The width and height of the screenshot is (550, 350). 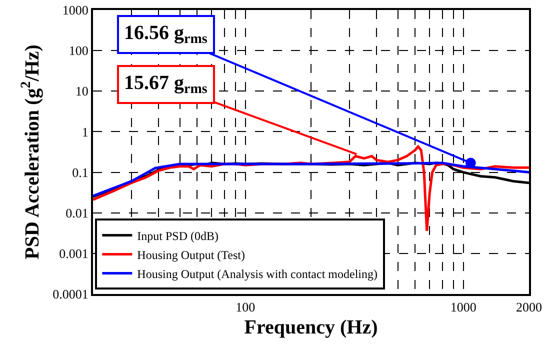 What do you see at coordinates (166, 85) in the screenshot?
I see `annotation: 15.67 g$_{rms}$` at bounding box center [166, 85].